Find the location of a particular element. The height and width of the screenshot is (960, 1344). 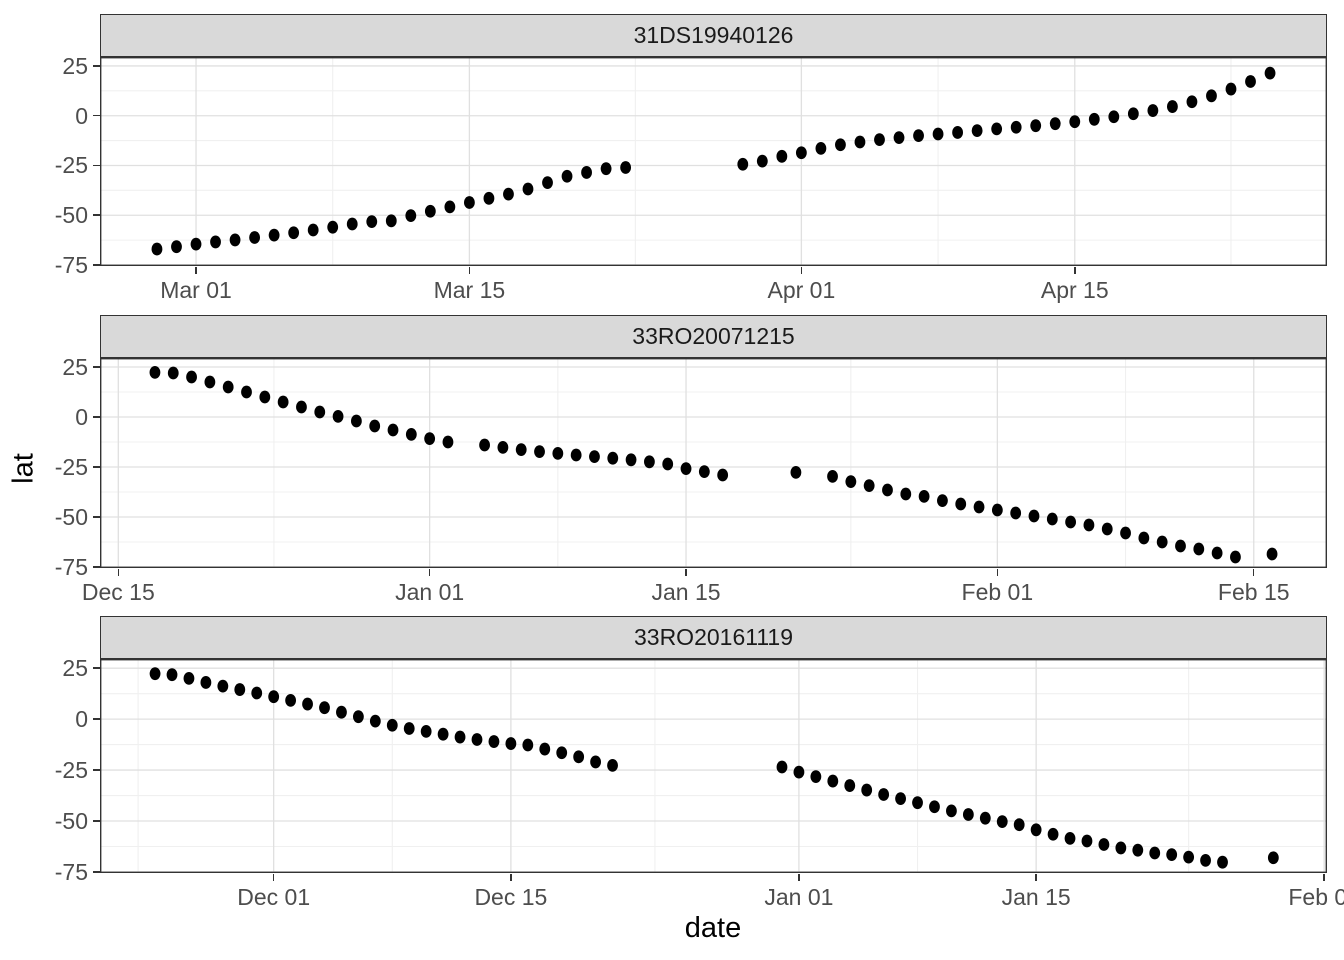

x-tick-label: Feb 01 is located at coordinates (1316, 897).